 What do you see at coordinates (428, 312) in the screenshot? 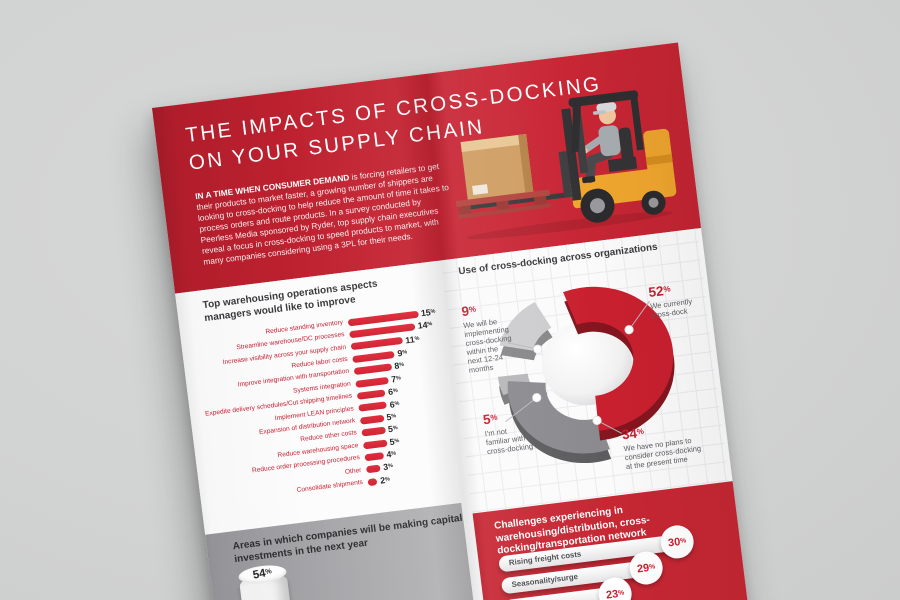
I see `bar-value: 15%` at bounding box center [428, 312].